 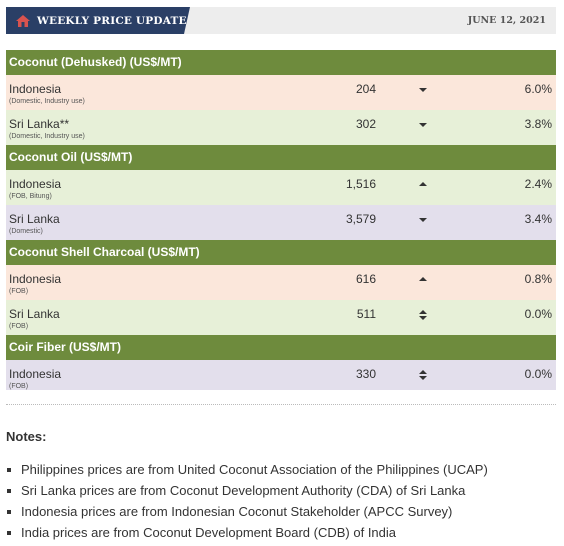 What do you see at coordinates (281, 187) in the screenshot?
I see `price-row: Indonesia (FOB, Bitung) 1,516 2.4%` at bounding box center [281, 187].